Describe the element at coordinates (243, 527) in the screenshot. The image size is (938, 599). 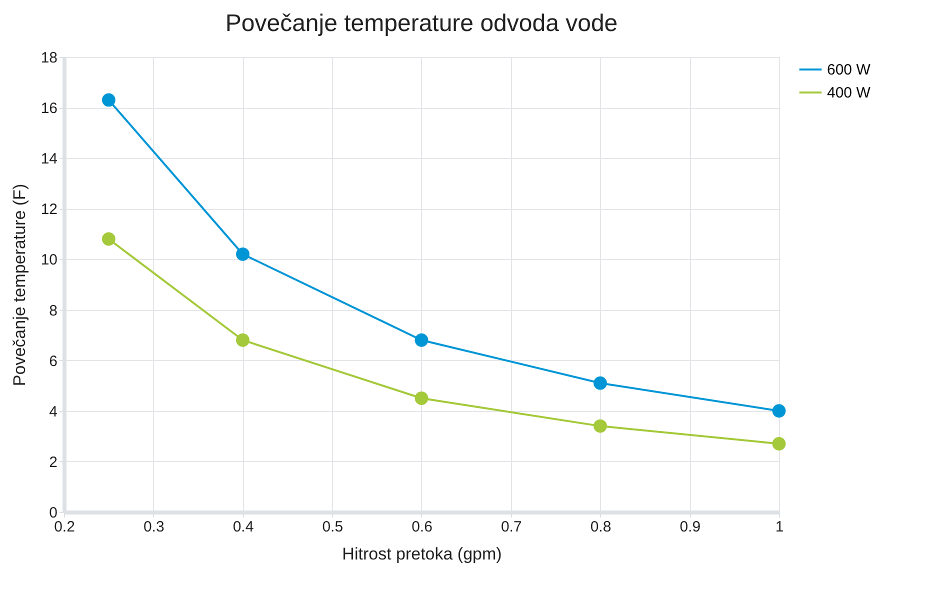
I see `x-tick-label: 0.4` at that location.